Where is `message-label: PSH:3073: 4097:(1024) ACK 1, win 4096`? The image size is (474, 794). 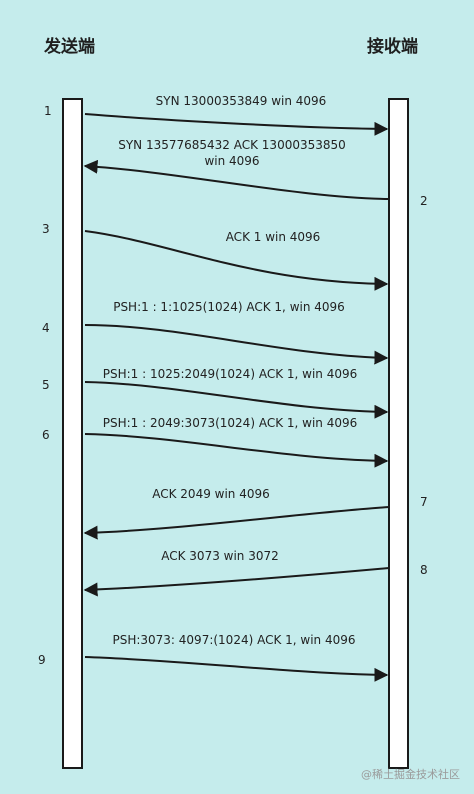
message-label: PSH:3073: 4097:(1024) ACK 1, win 4096 is located at coordinates (233, 640).